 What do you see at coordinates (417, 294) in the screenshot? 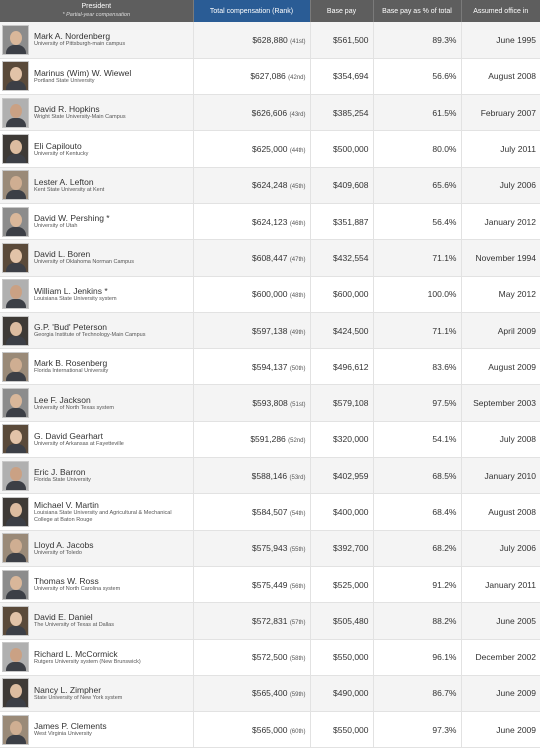
I see `base-pct: 100.0%` at bounding box center [417, 294].